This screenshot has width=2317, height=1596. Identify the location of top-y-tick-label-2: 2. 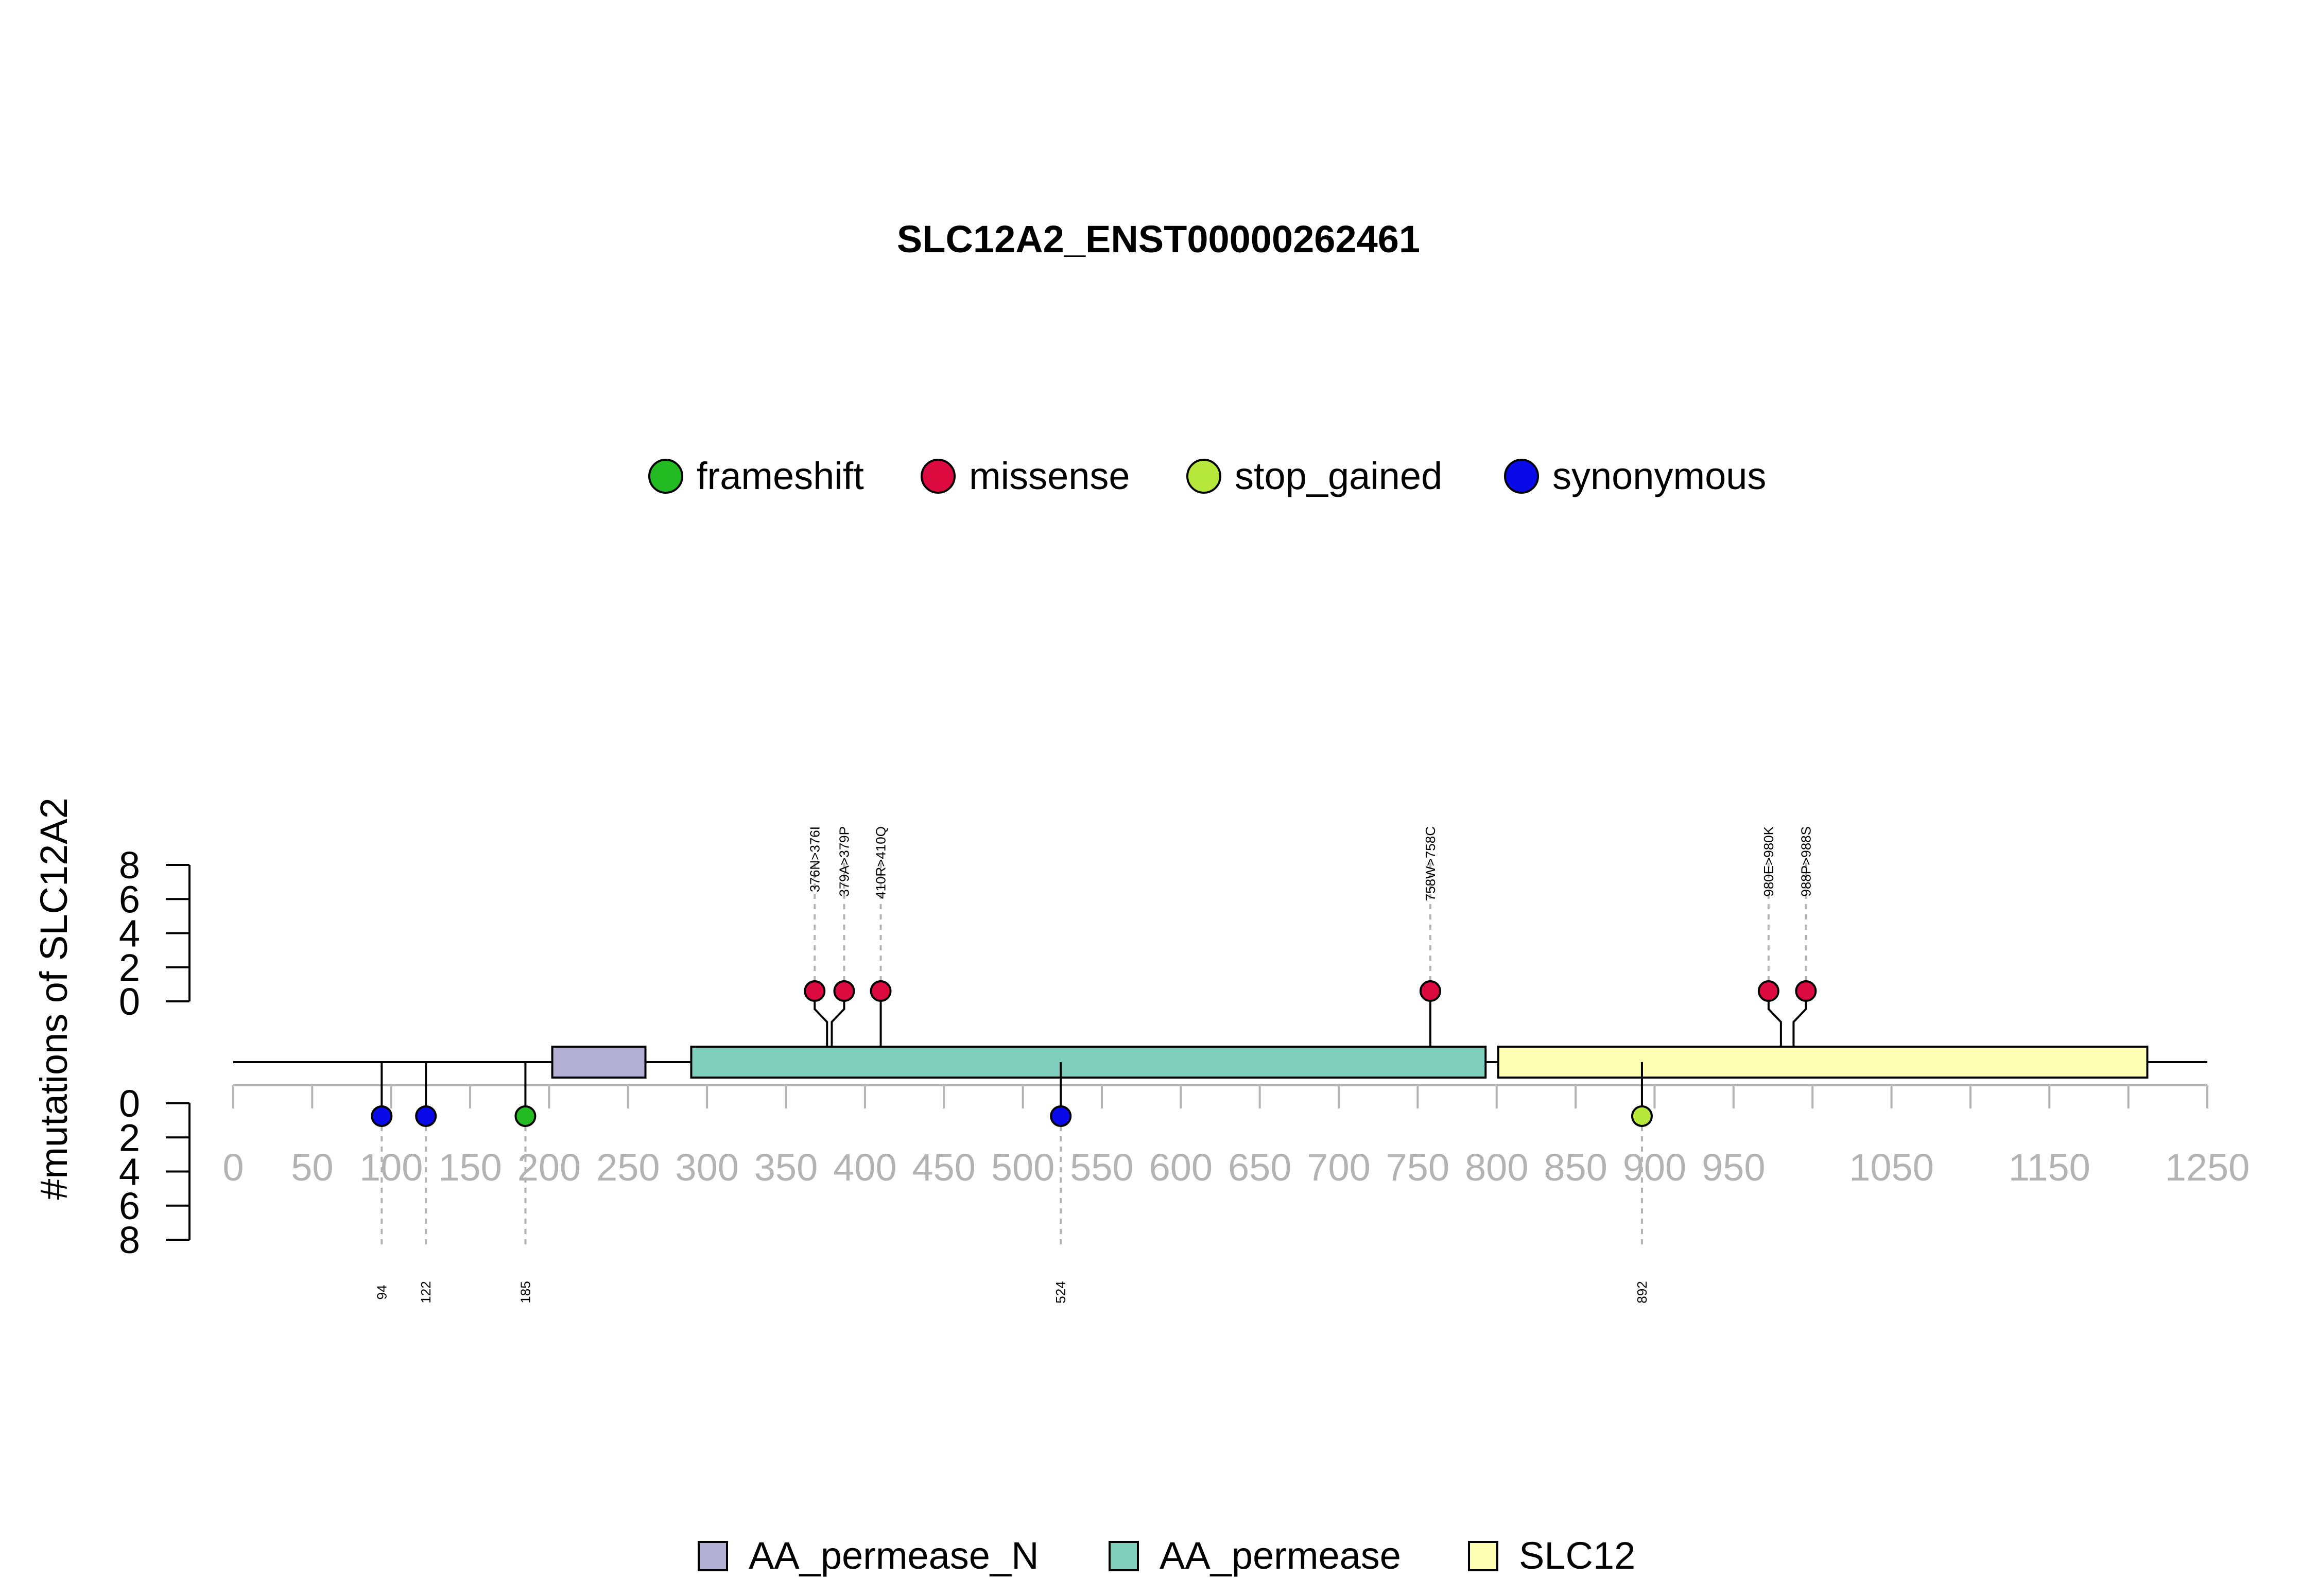
(129, 967).